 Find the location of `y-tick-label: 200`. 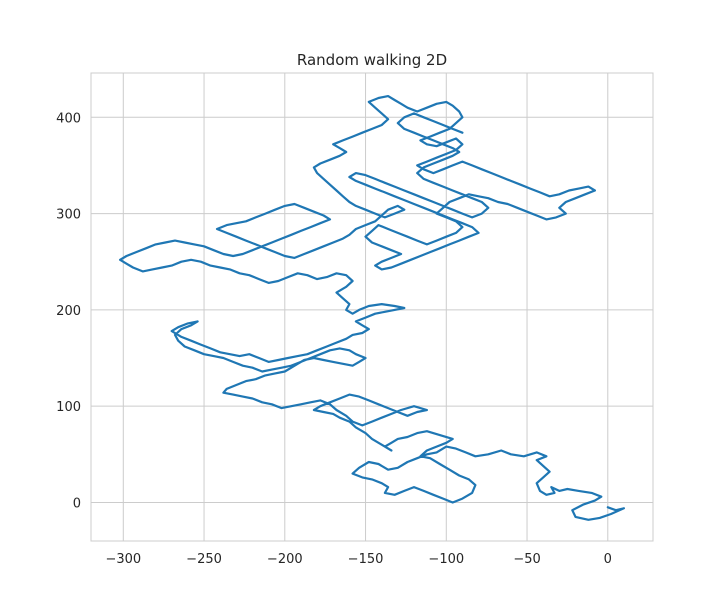

y-tick-label: 200 is located at coordinates (68, 311).